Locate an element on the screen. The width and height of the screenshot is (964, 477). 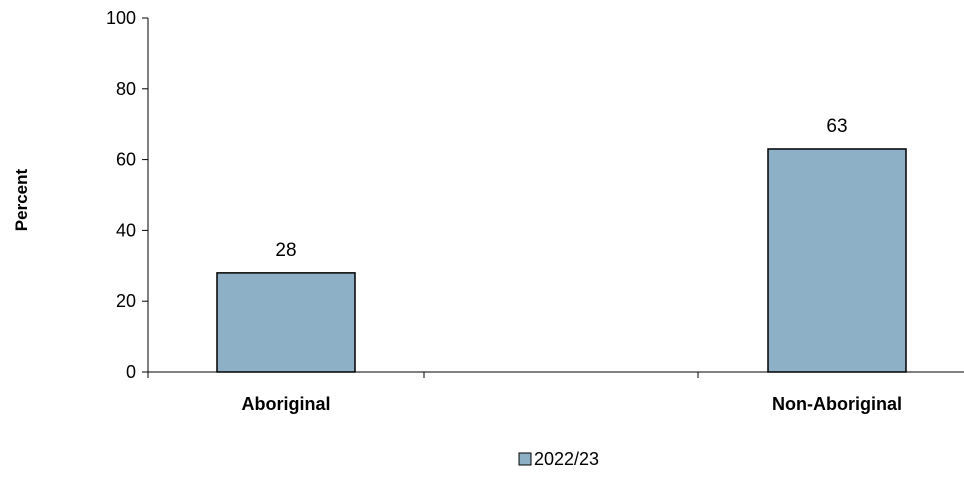
y-axis-label: Percent is located at coordinates (21, 199).